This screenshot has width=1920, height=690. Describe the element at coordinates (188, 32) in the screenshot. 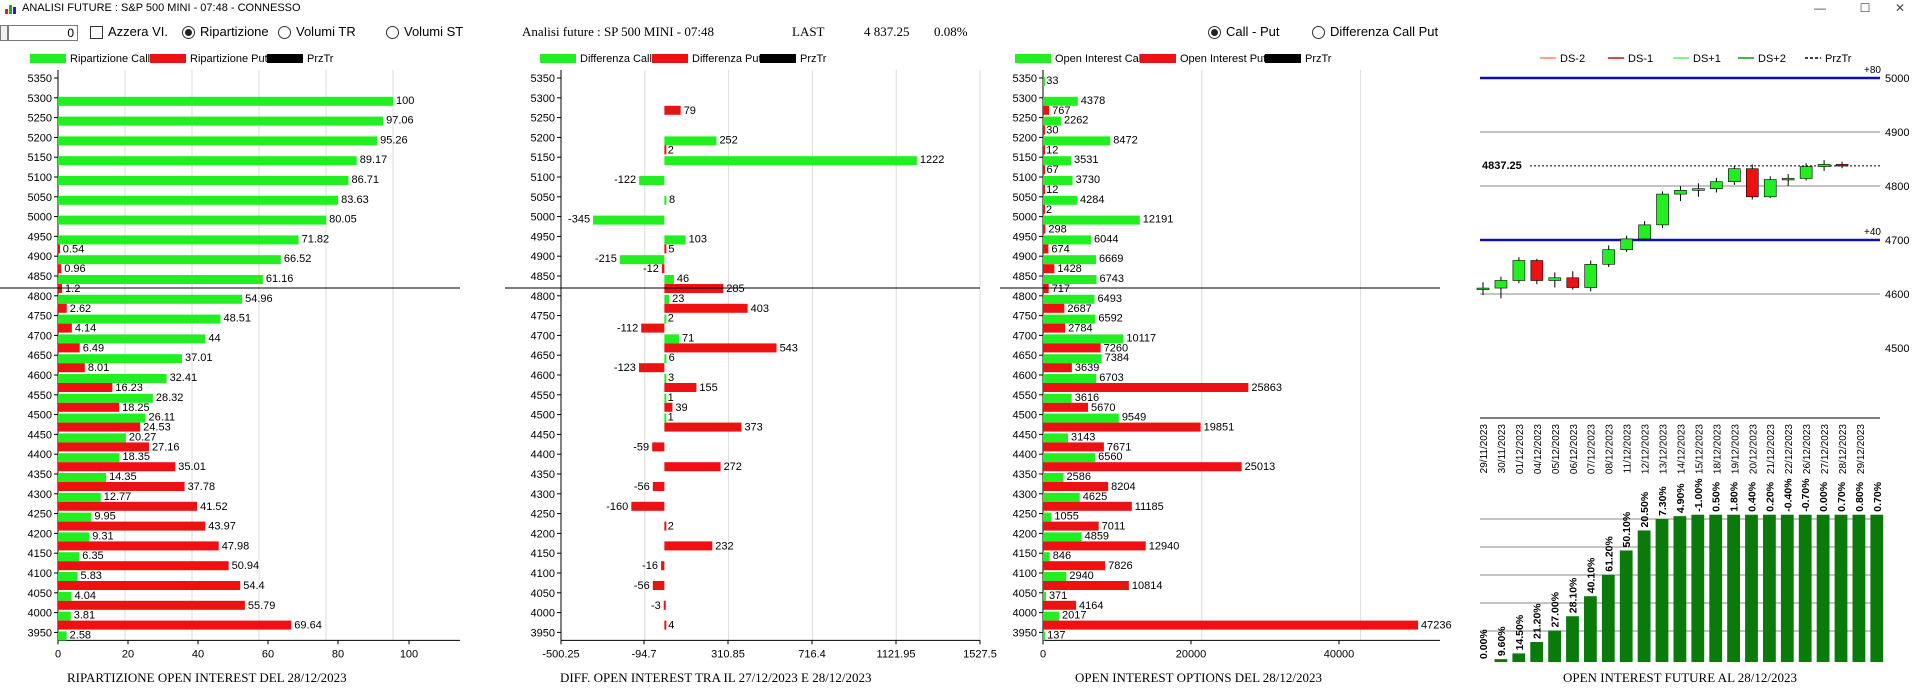

I see `radio-ripartizione` at that location.